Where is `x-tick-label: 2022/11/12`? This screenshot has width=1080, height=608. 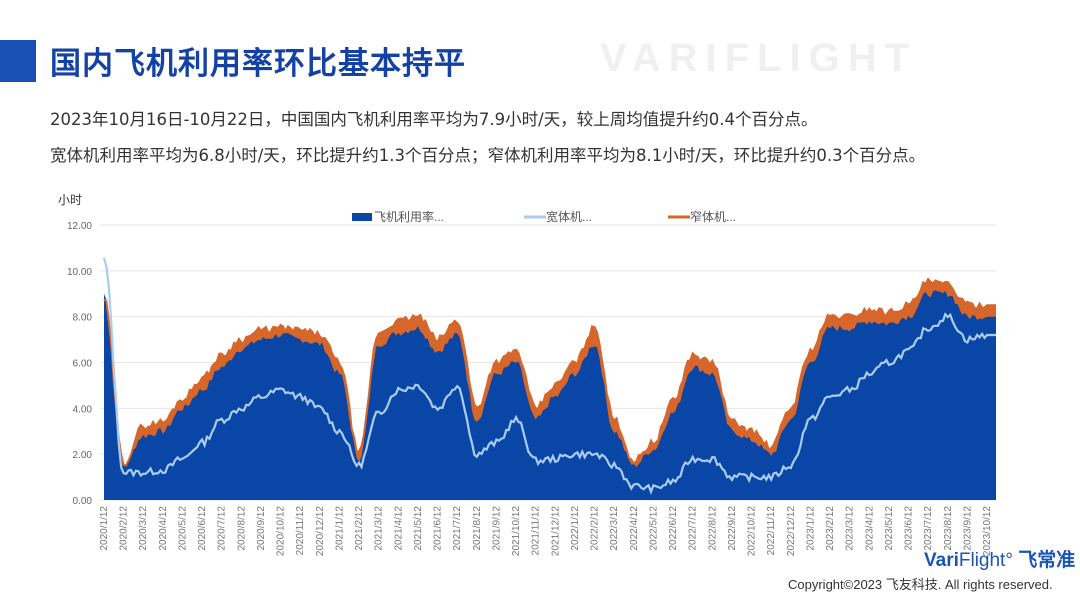 x-tick-label: 2022/11/12 is located at coordinates (771, 531).